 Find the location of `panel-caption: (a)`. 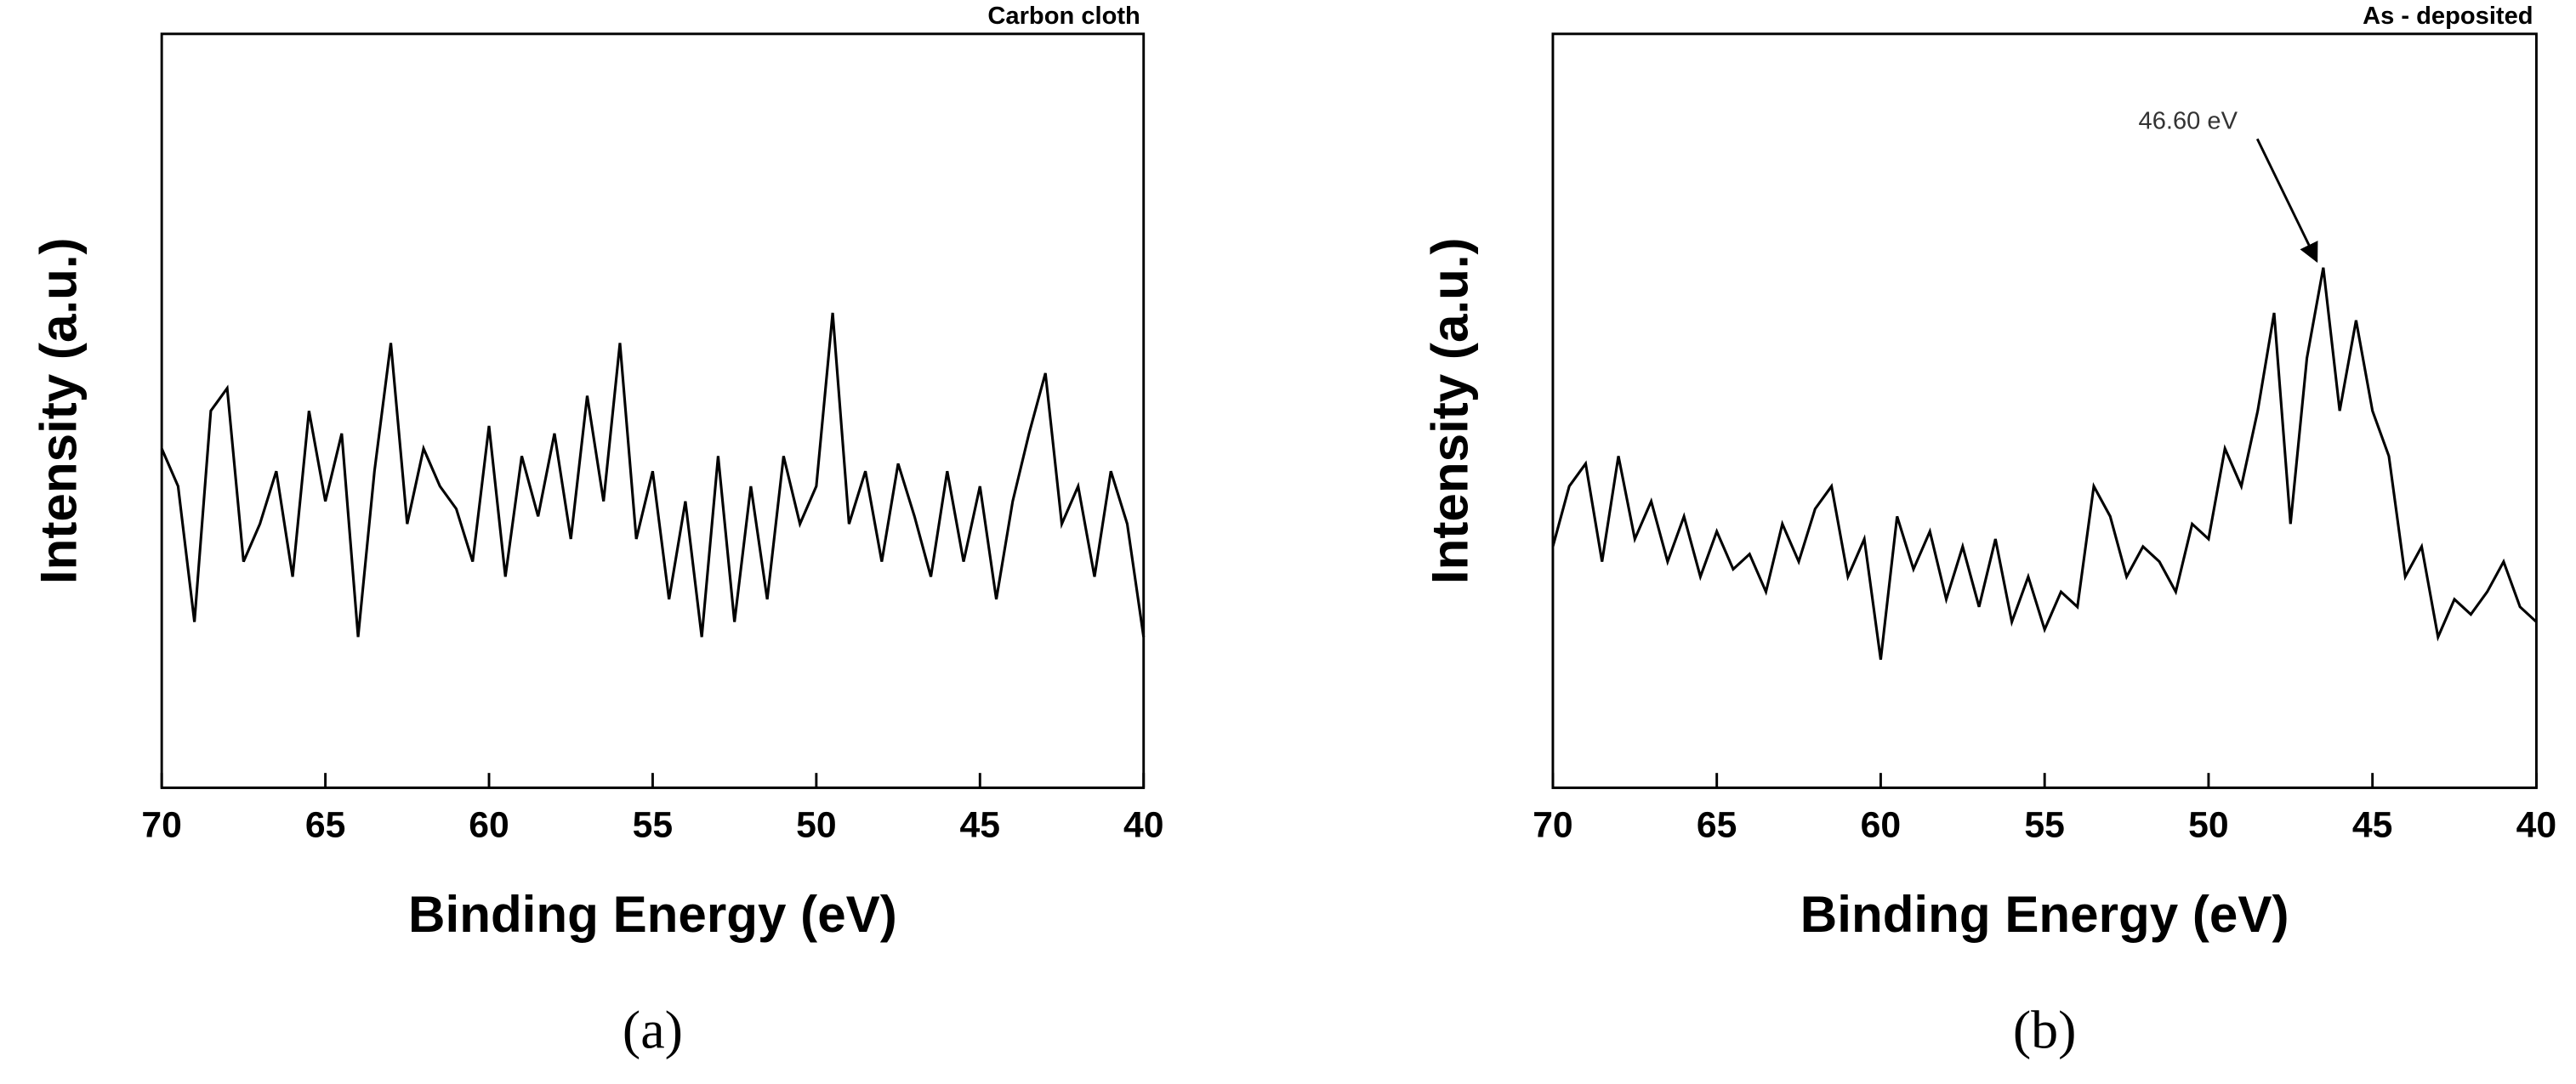

panel-caption: (a) is located at coordinates (653, 1029).